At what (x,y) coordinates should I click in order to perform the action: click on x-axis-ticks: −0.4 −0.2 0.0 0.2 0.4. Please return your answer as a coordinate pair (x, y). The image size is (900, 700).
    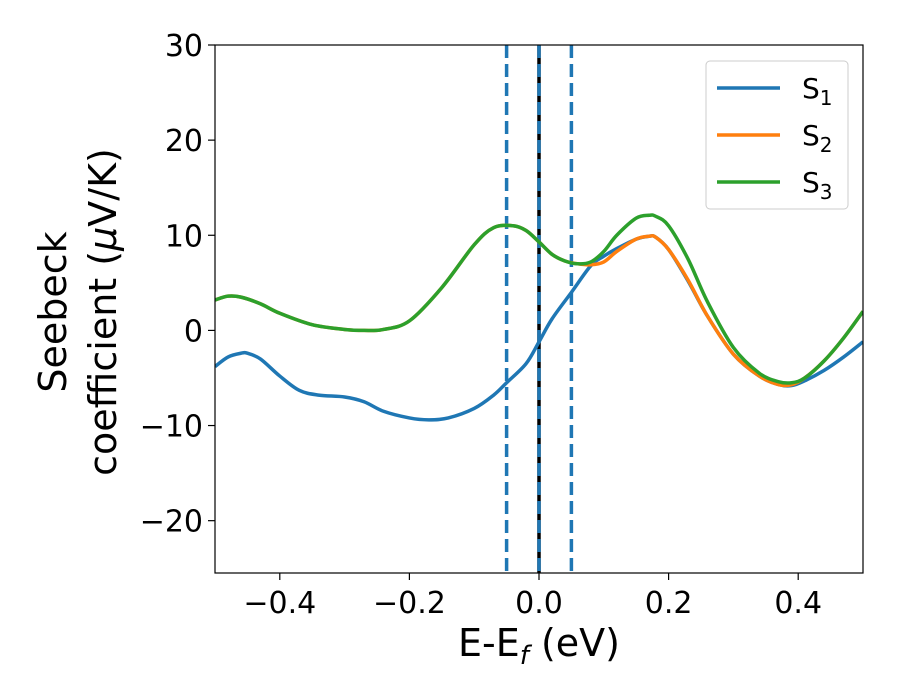
    Looking at the image, I should click on (532, 597).